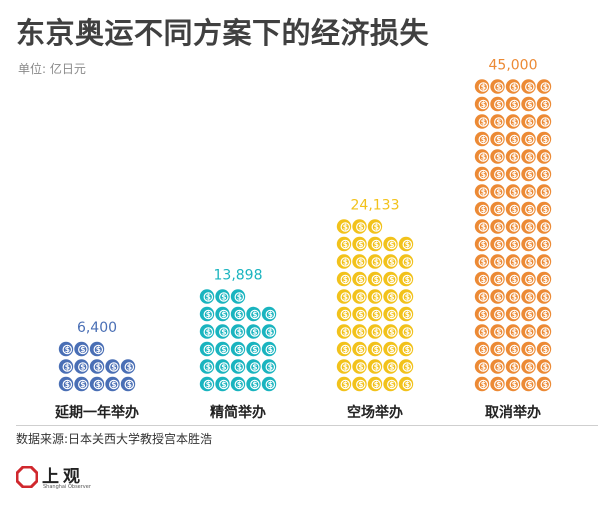 The image size is (616, 506). I want to click on category-label: 延期一年举办, so click(96, 412).